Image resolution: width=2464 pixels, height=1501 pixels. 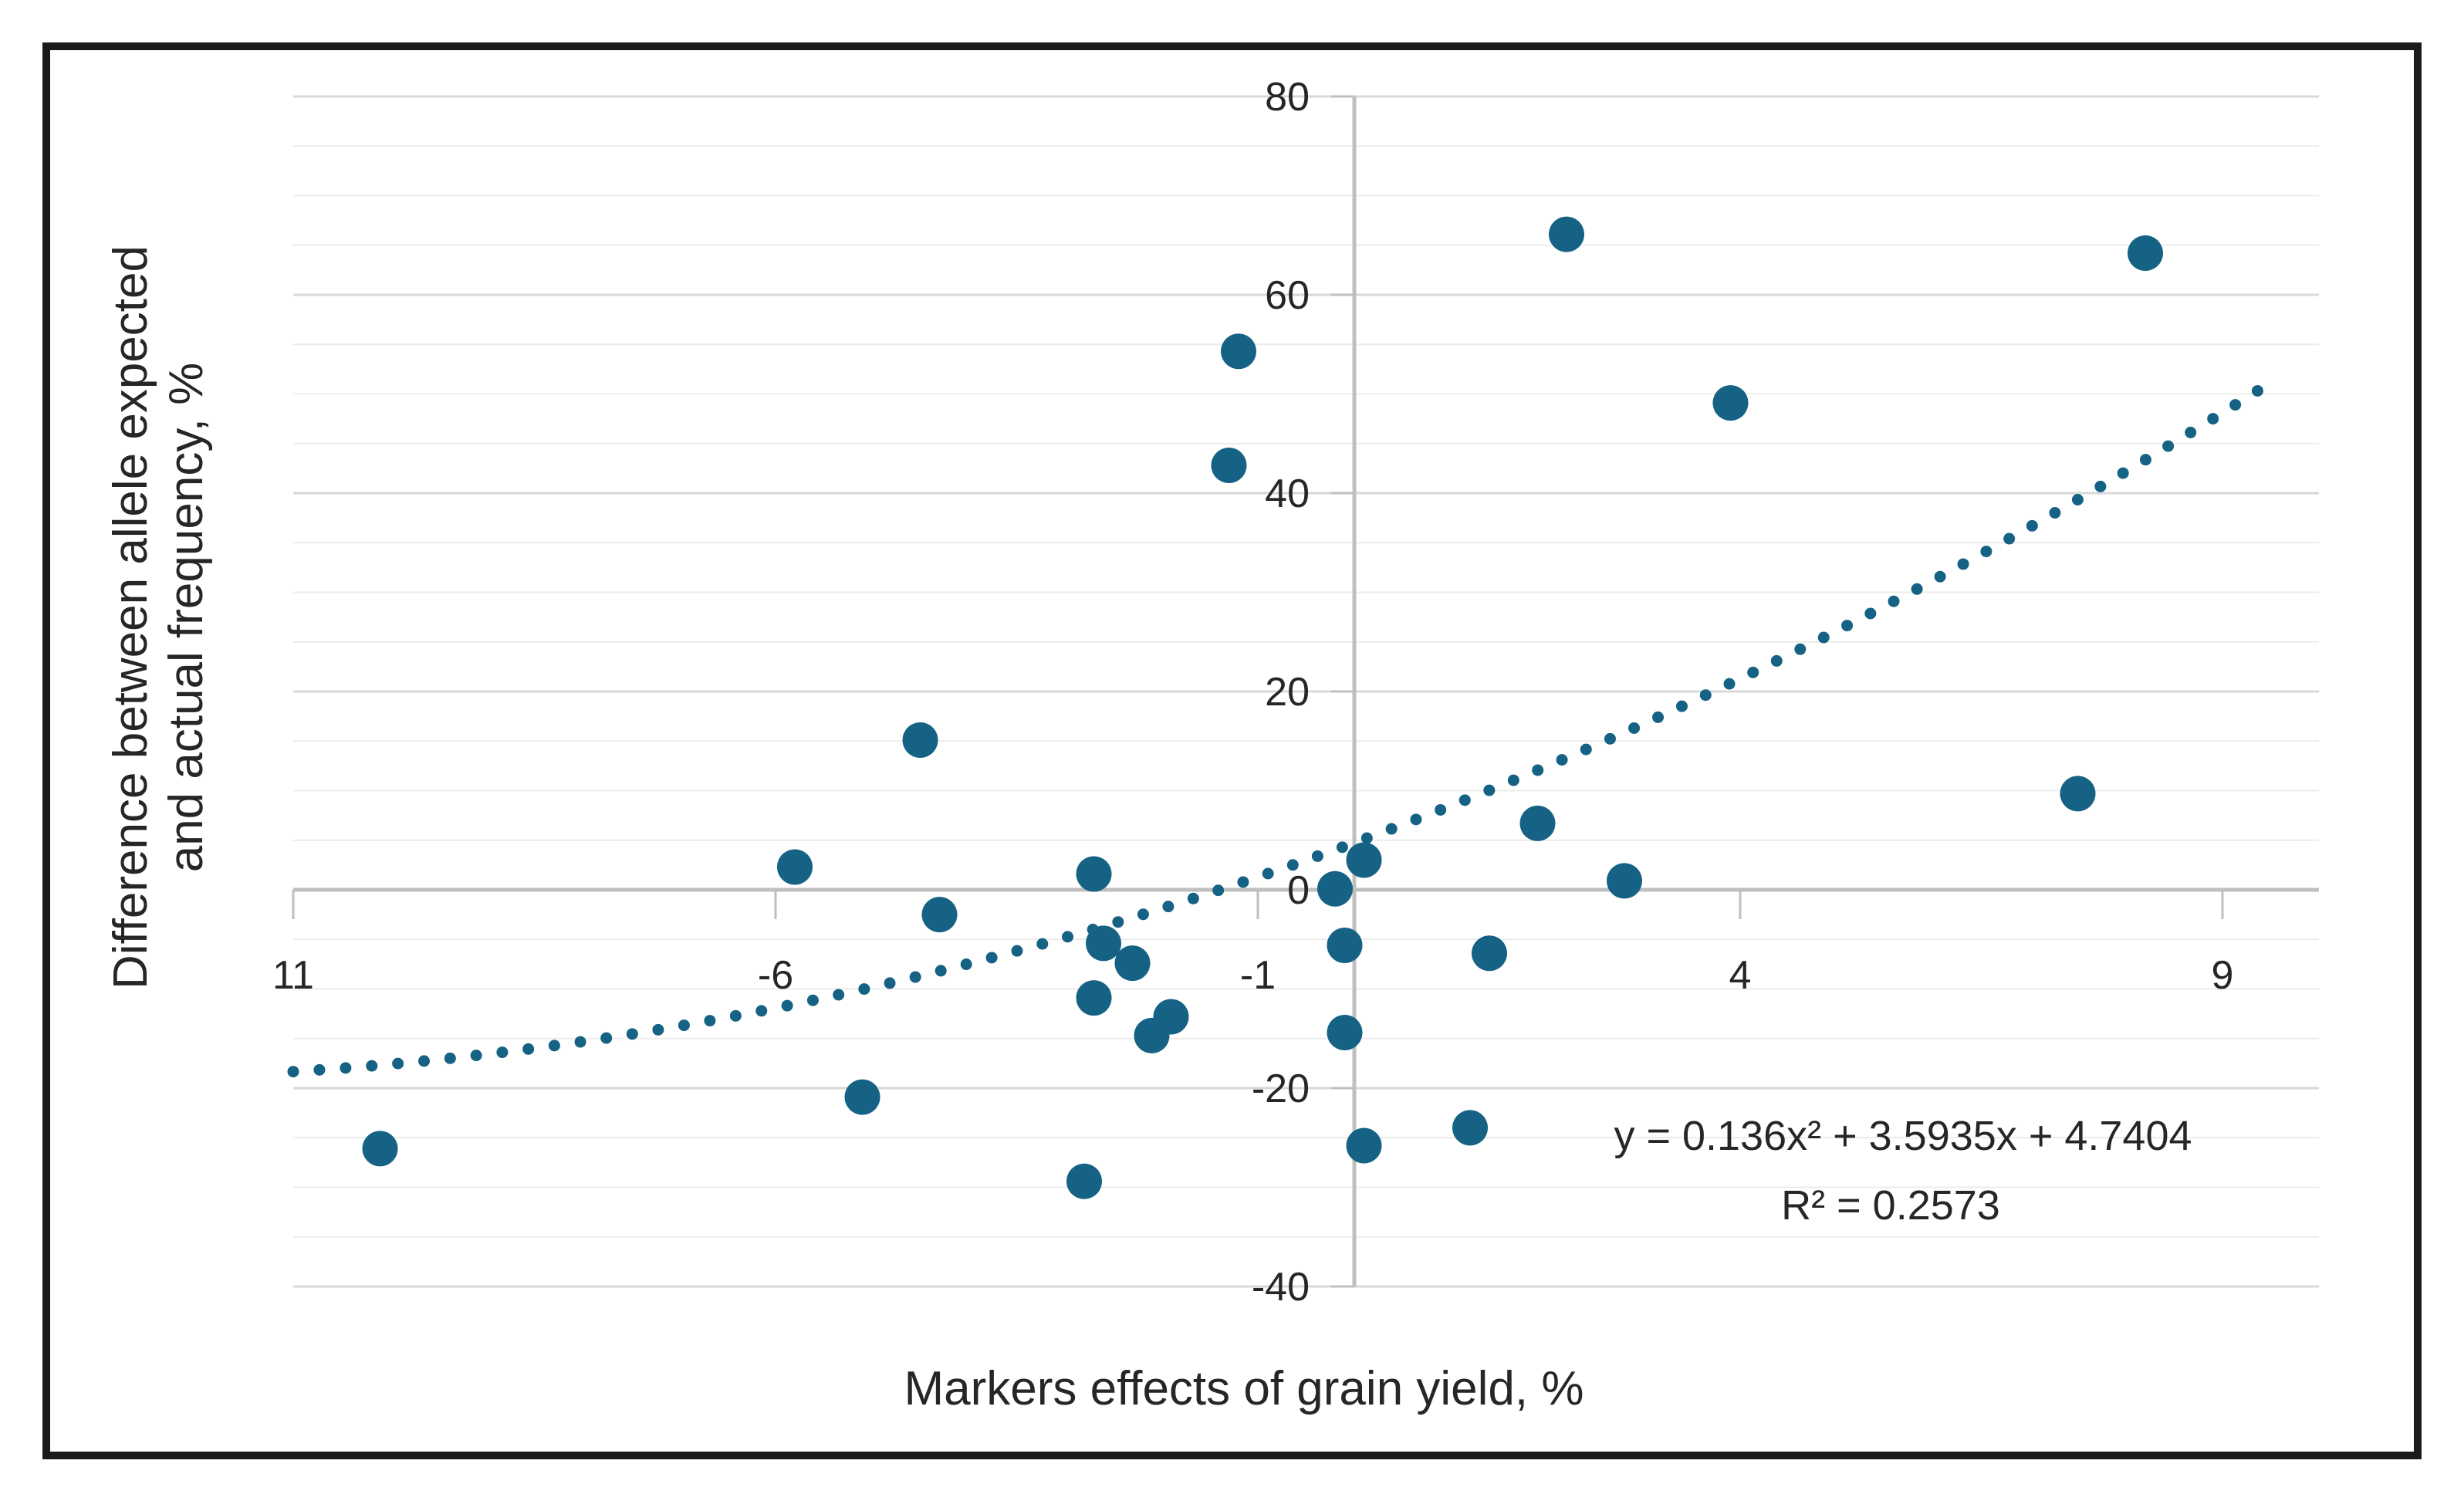 What do you see at coordinates (1281, 1089) in the screenshot?
I see `y-tick-label: -20` at bounding box center [1281, 1089].